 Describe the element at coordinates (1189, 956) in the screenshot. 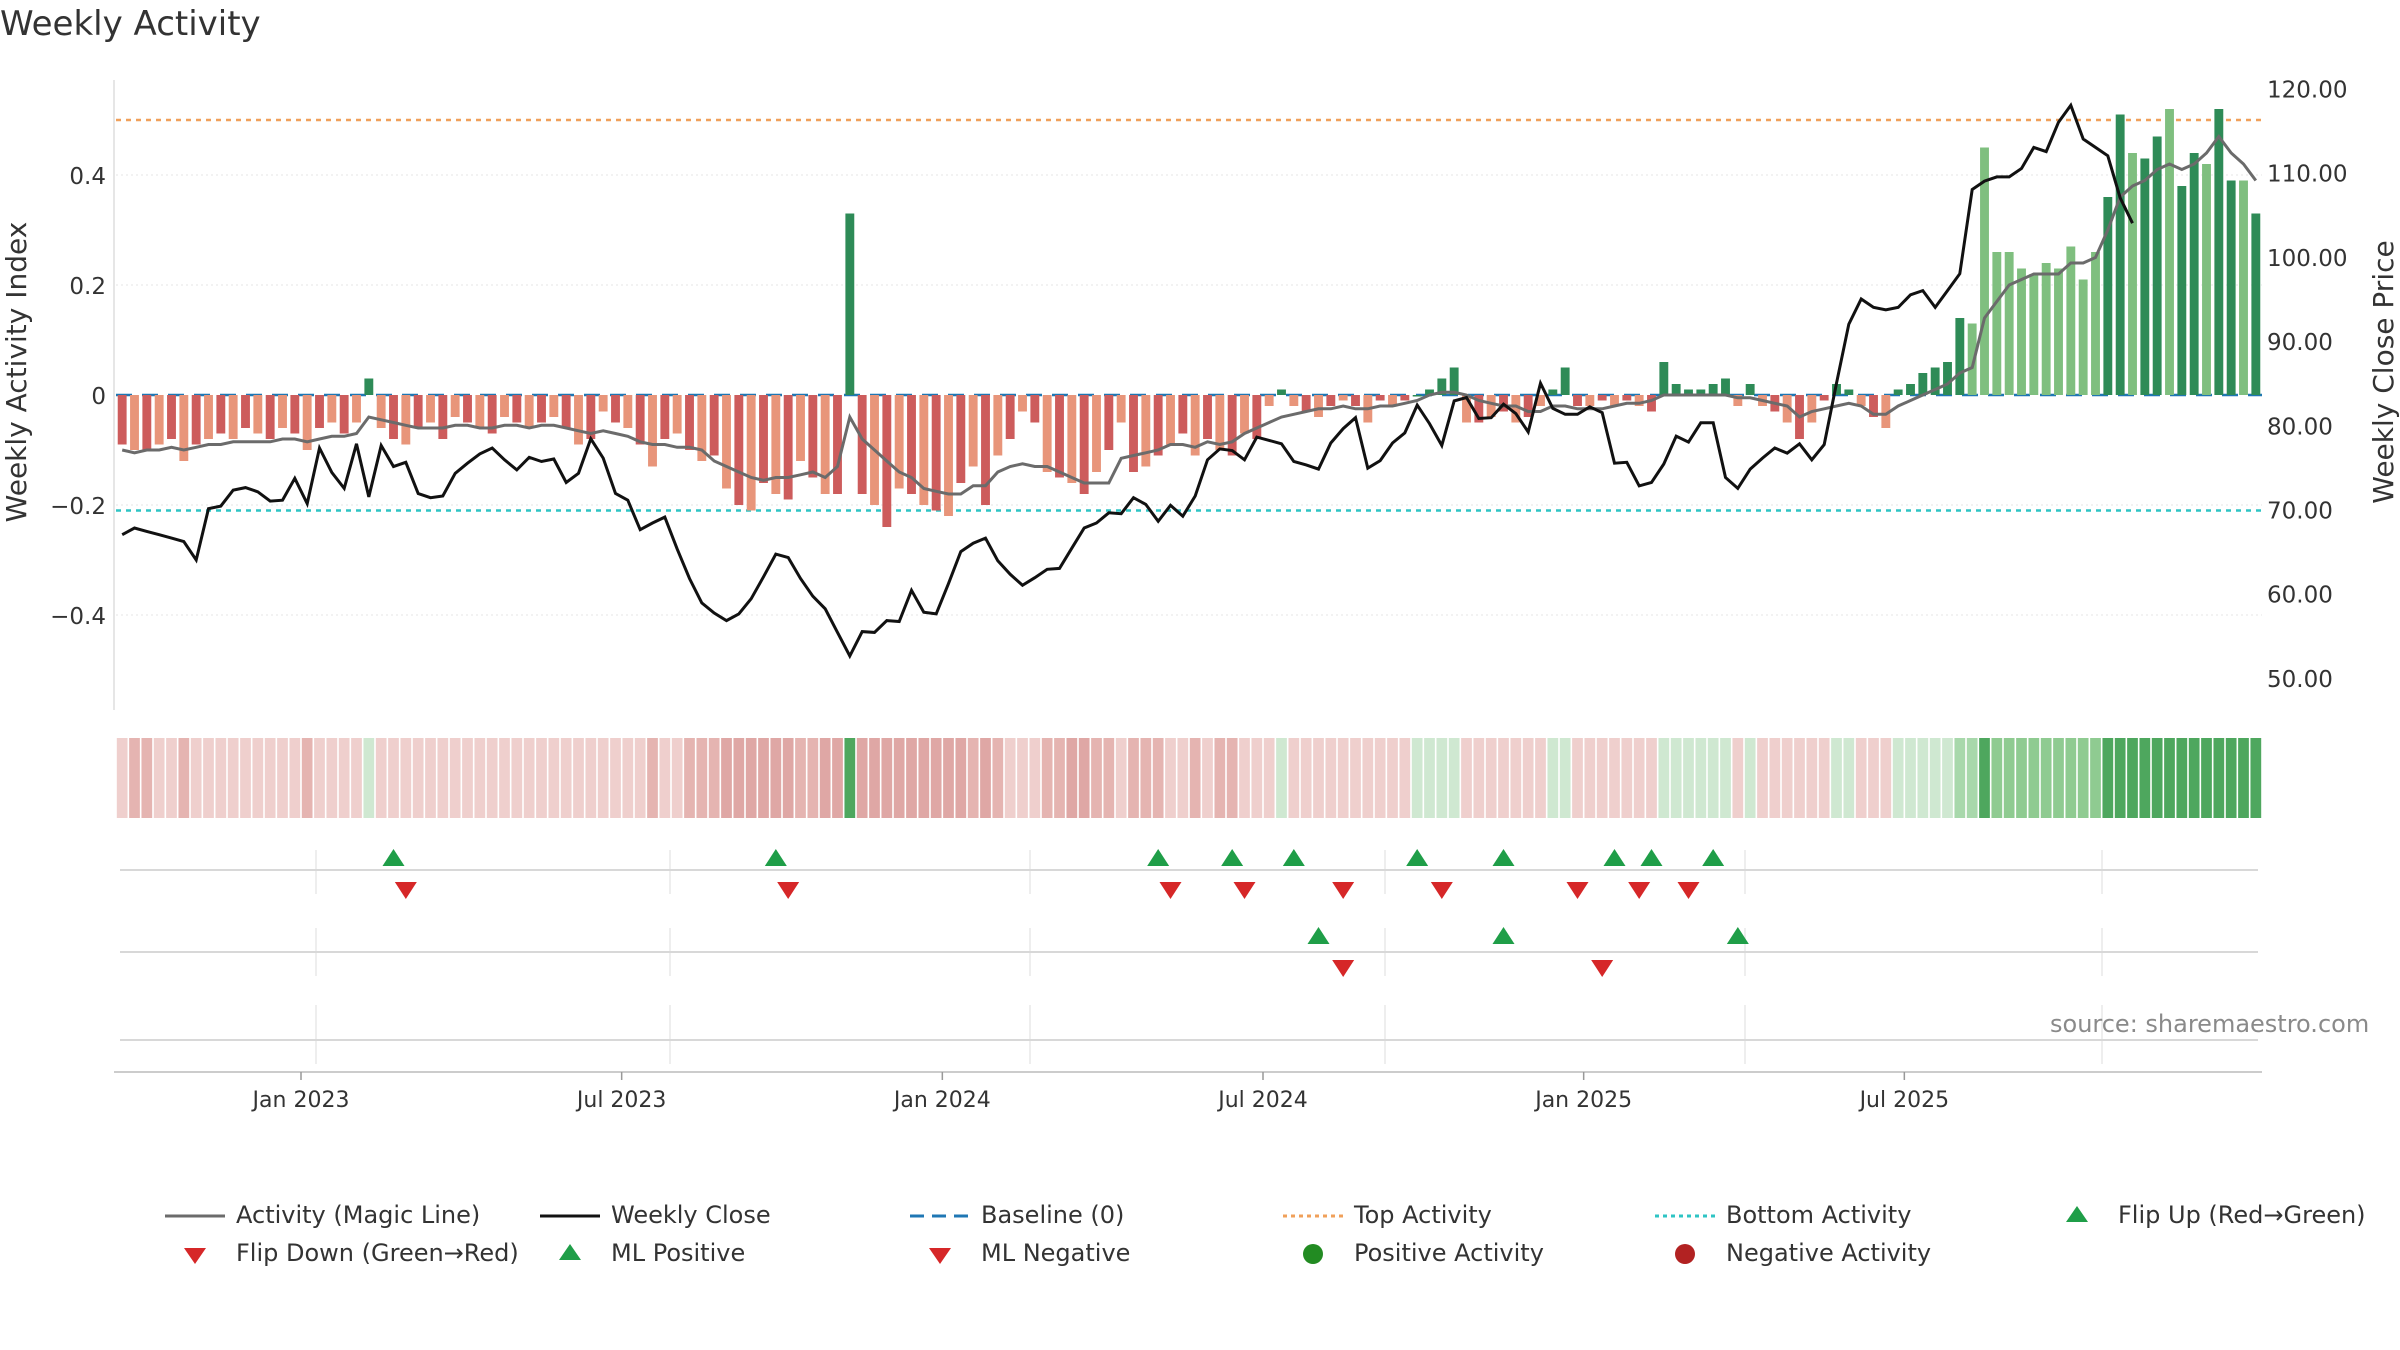

I see `flip-markers` at that location.